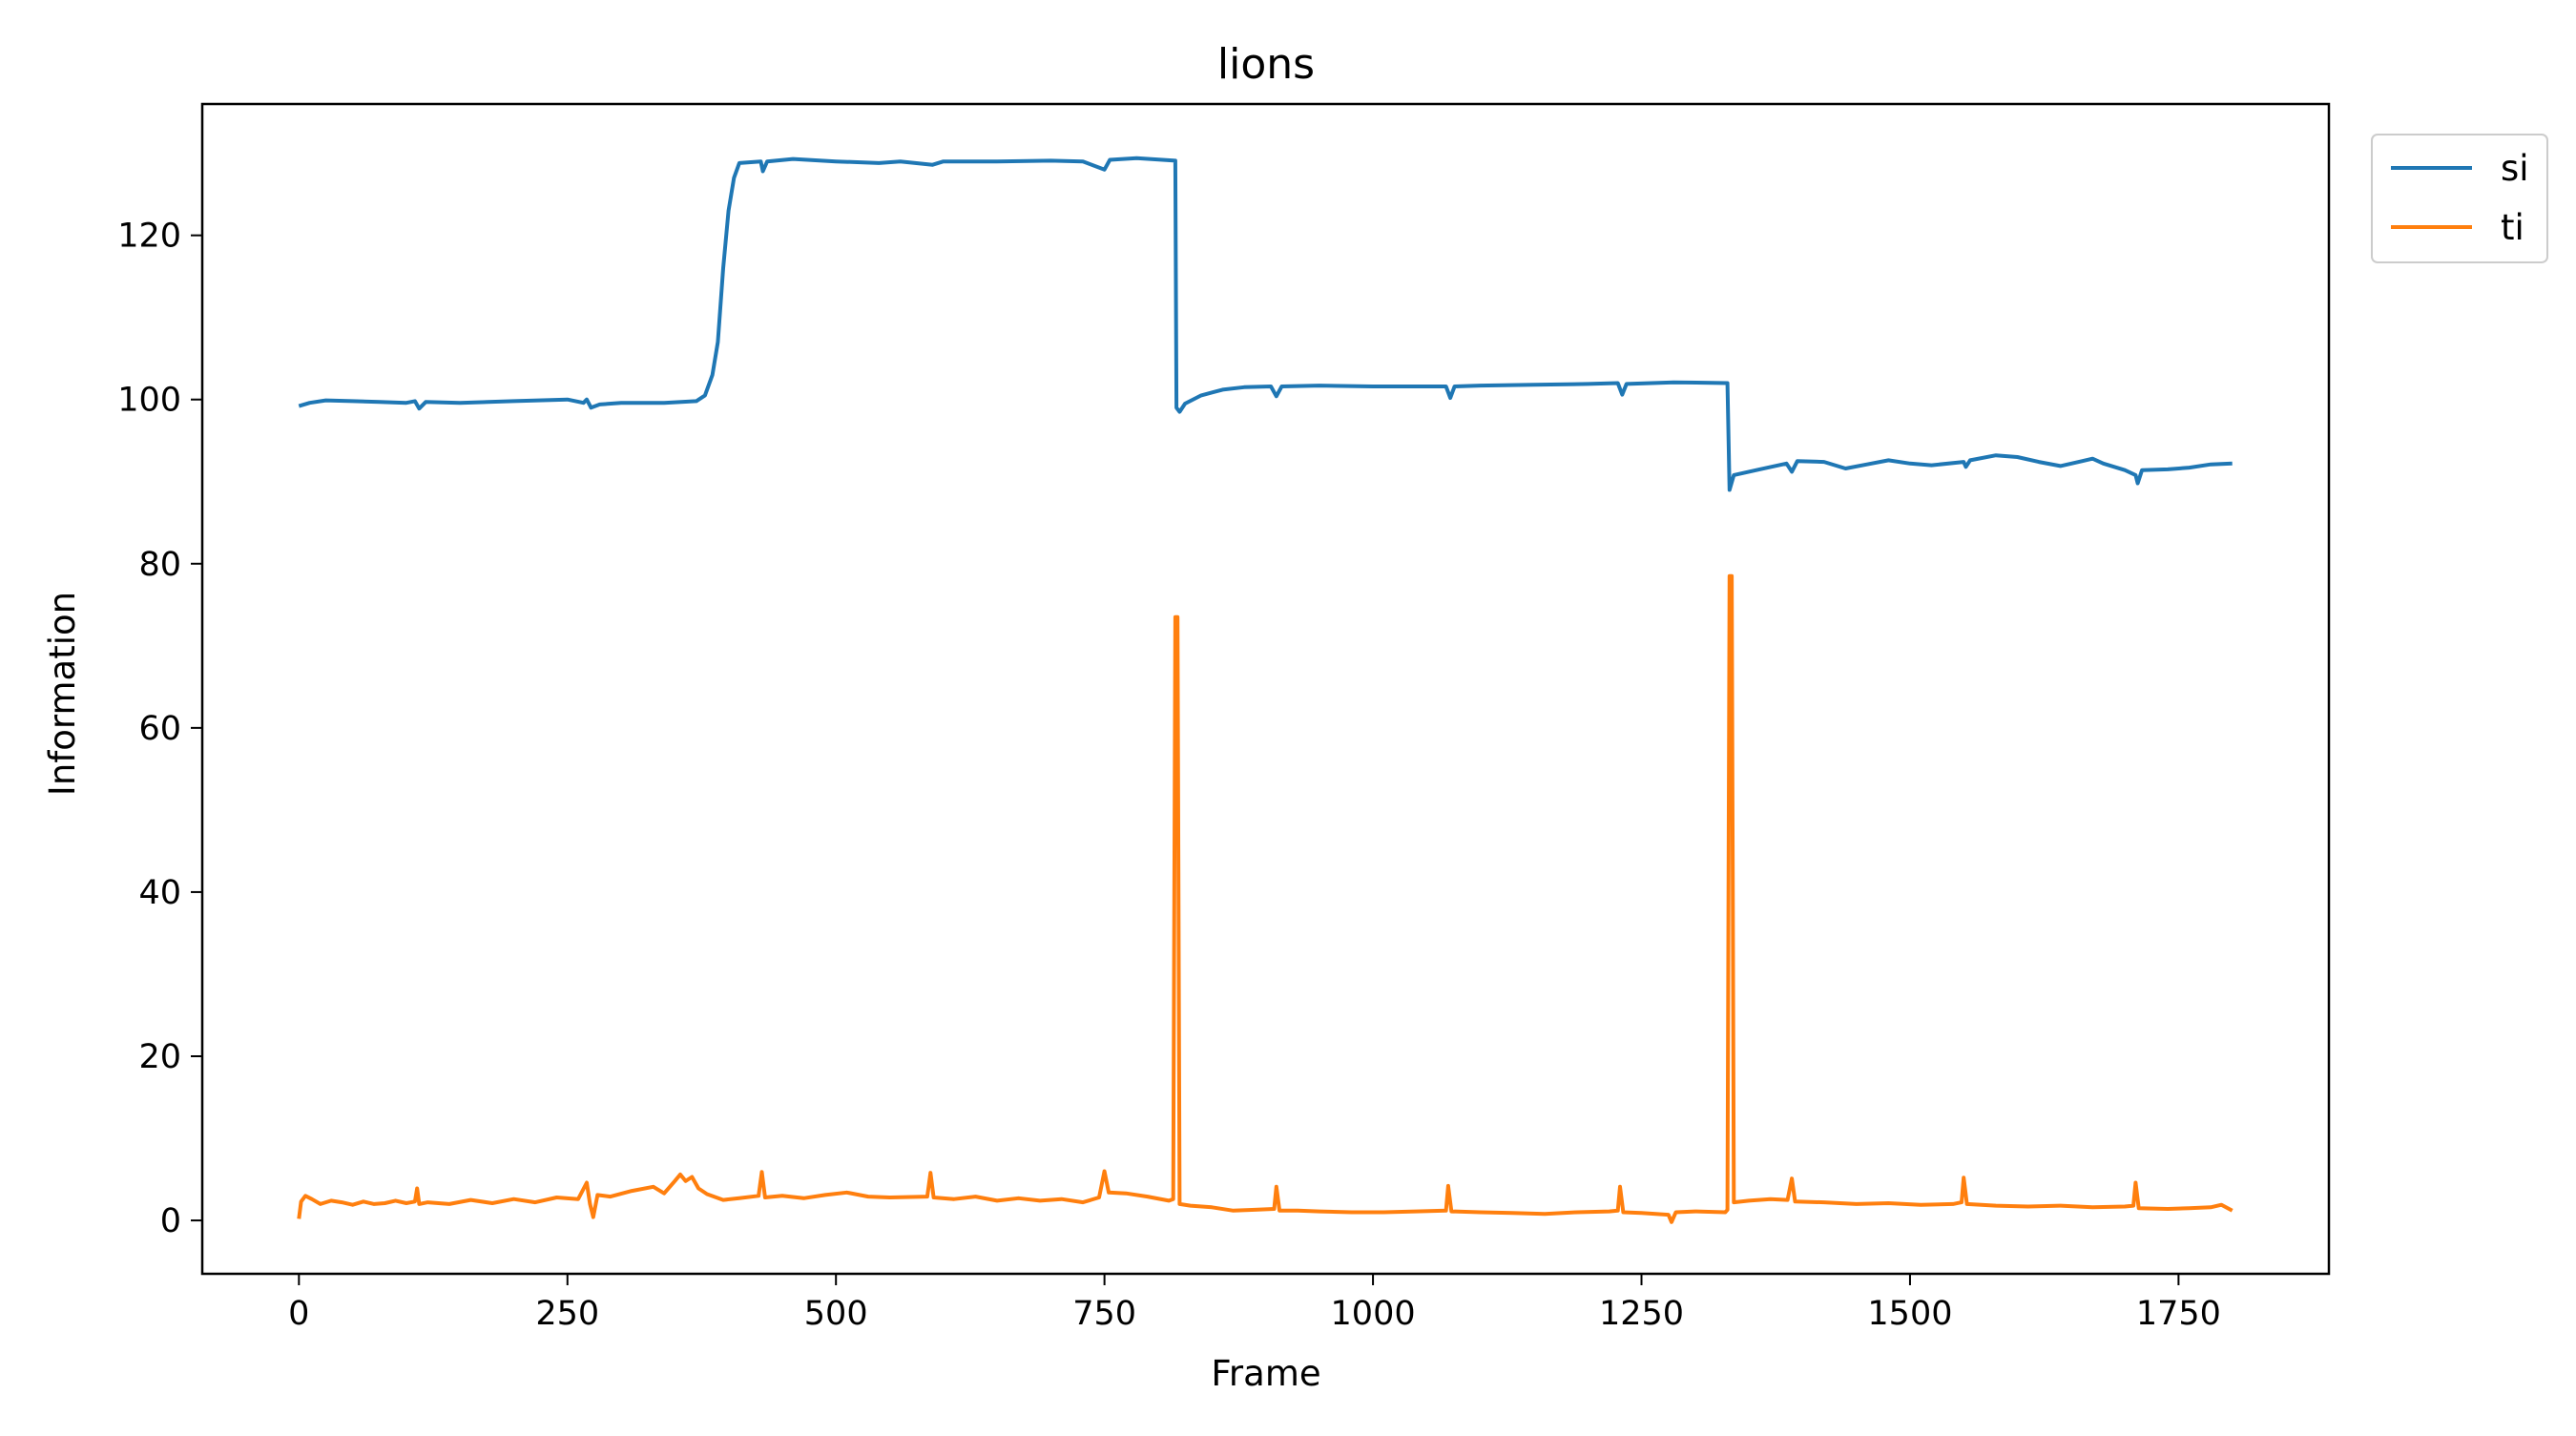 Image resolution: width=2576 pixels, height=1436 pixels. Describe the element at coordinates (1104, 1314) in the screenshot. I see `x-tick-label: 750` at that location.